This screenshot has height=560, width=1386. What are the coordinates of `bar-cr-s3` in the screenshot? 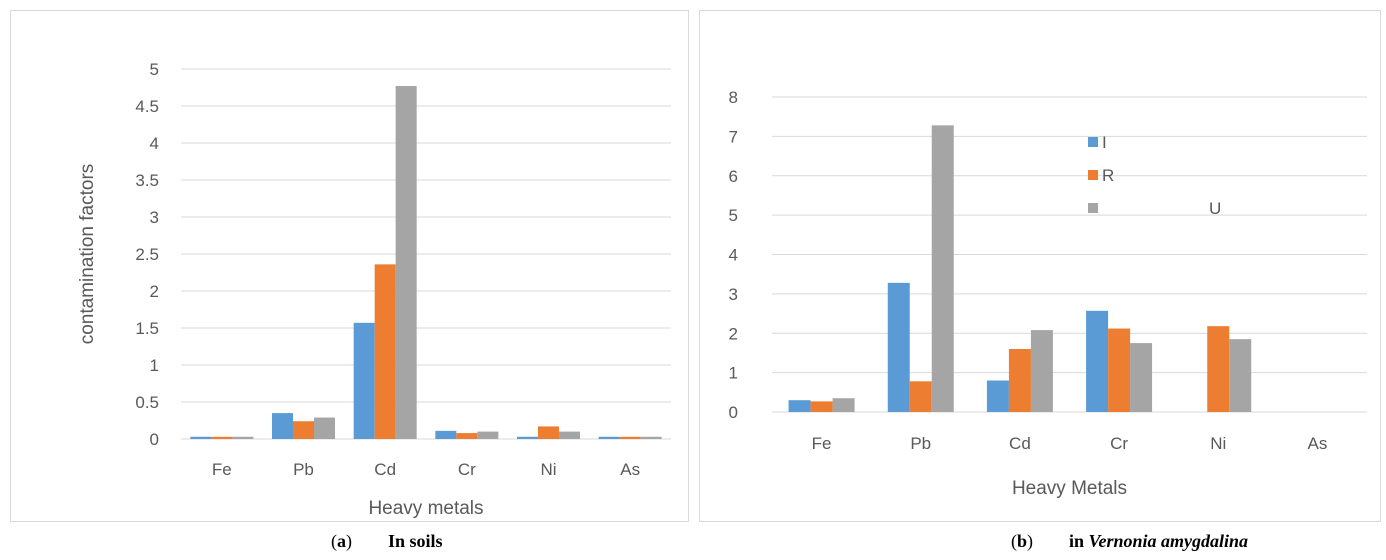 It's located at (488, 435).